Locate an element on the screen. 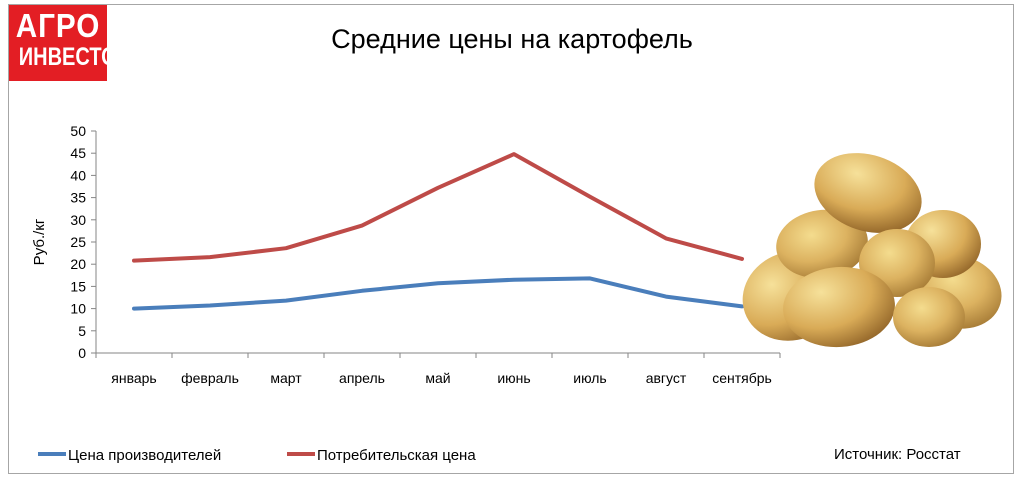 This screenshot has width=1024, height=481. x-tick-label: апрель is located at coordinates (362, 378).